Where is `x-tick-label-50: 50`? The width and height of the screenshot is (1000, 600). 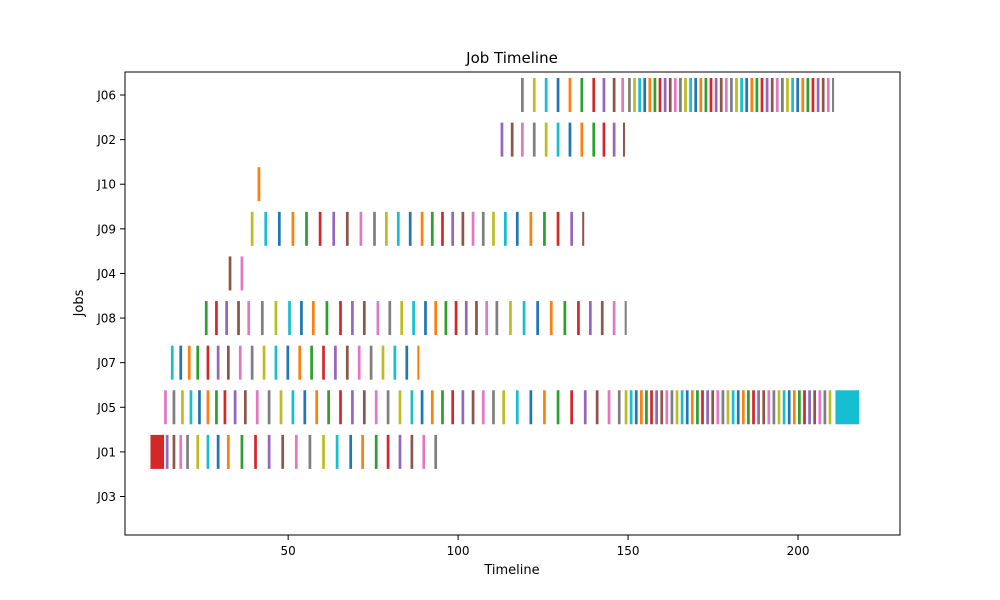
x-tick-label-50: 50 is located at coordinates (288, 551).